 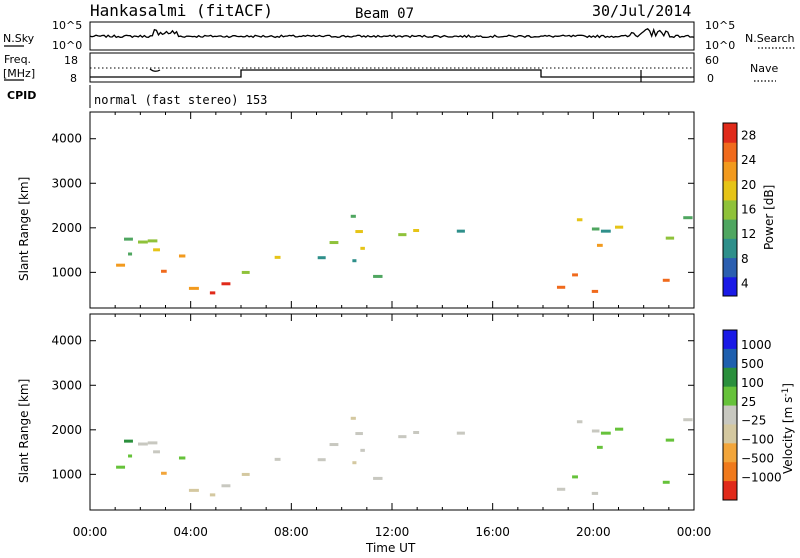 What do you see at coordinates (769, 217) in the screenshot?
I see `power-colorbar-label: Power [dB]` at bounding box center [769, 217].